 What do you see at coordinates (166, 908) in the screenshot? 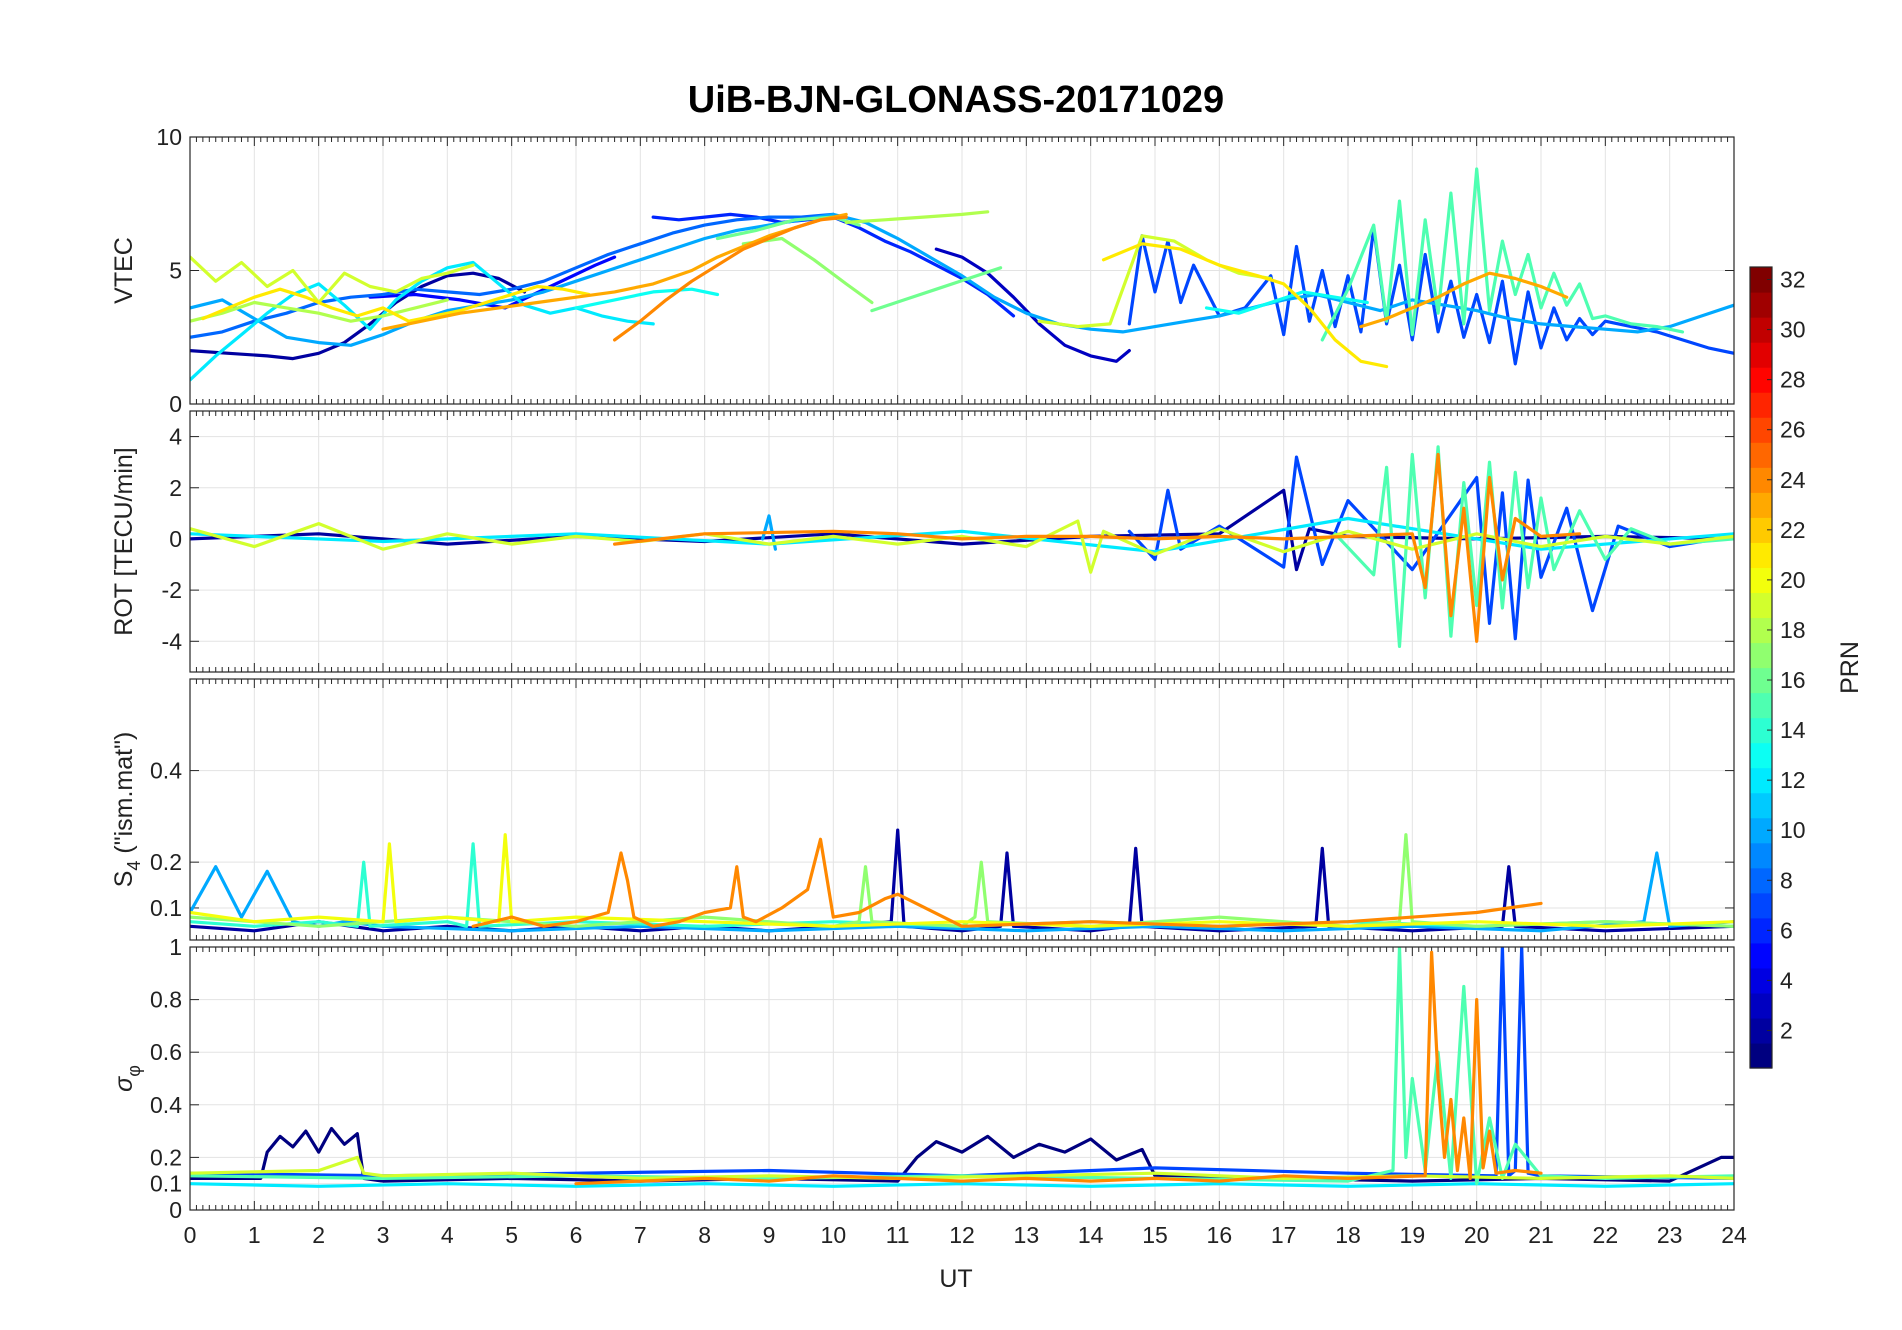
I see `y-tick-label: 0.1` at bounding box center [166, 908].